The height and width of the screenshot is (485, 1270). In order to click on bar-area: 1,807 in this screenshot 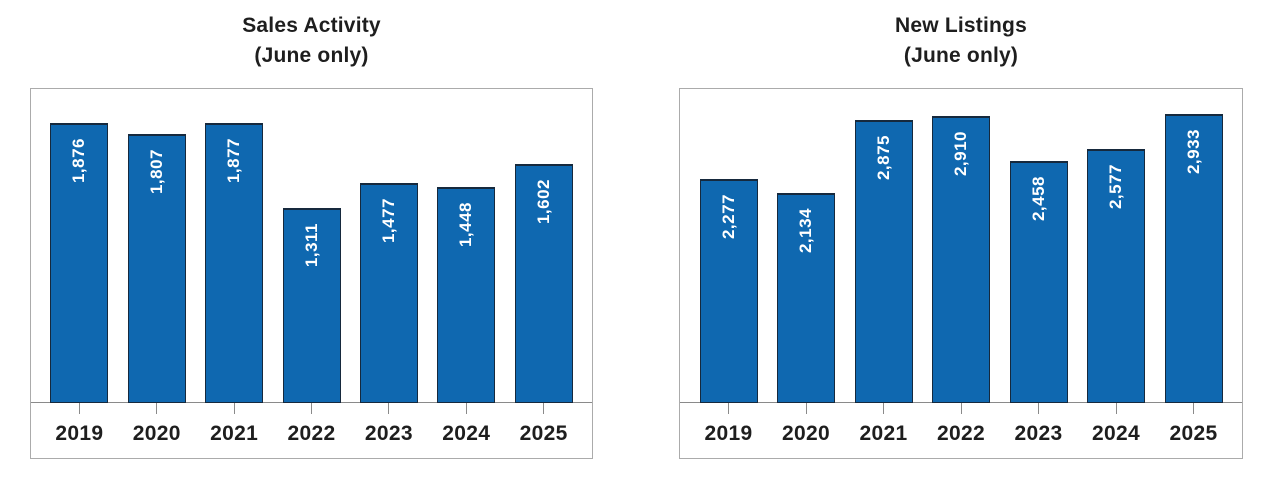, I will do `click(156, 246)`.